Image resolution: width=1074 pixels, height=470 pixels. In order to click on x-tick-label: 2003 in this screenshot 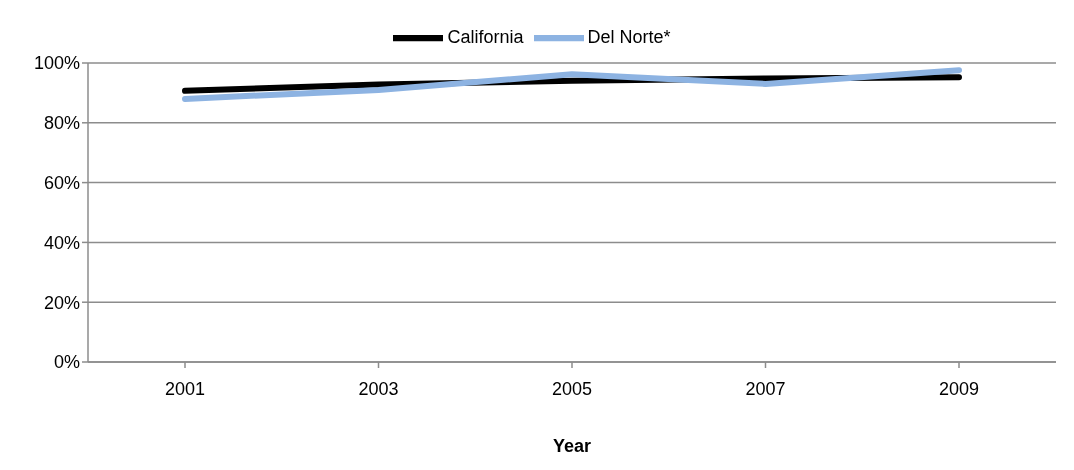, I will do `click(378, 388)`.